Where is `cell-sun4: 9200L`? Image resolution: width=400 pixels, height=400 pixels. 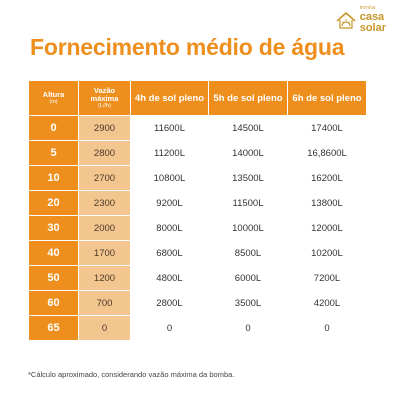
cell-sun4: 9200L is located at coordinates (169, 203).